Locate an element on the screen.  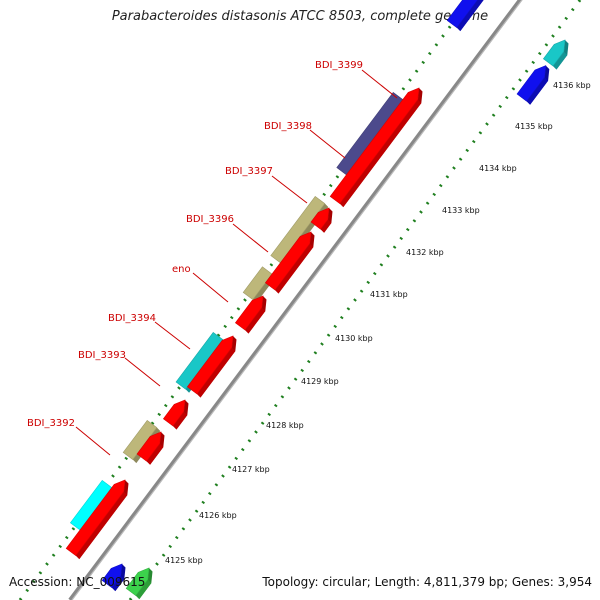
gene-top-blue is located at coordinates (468, 16).